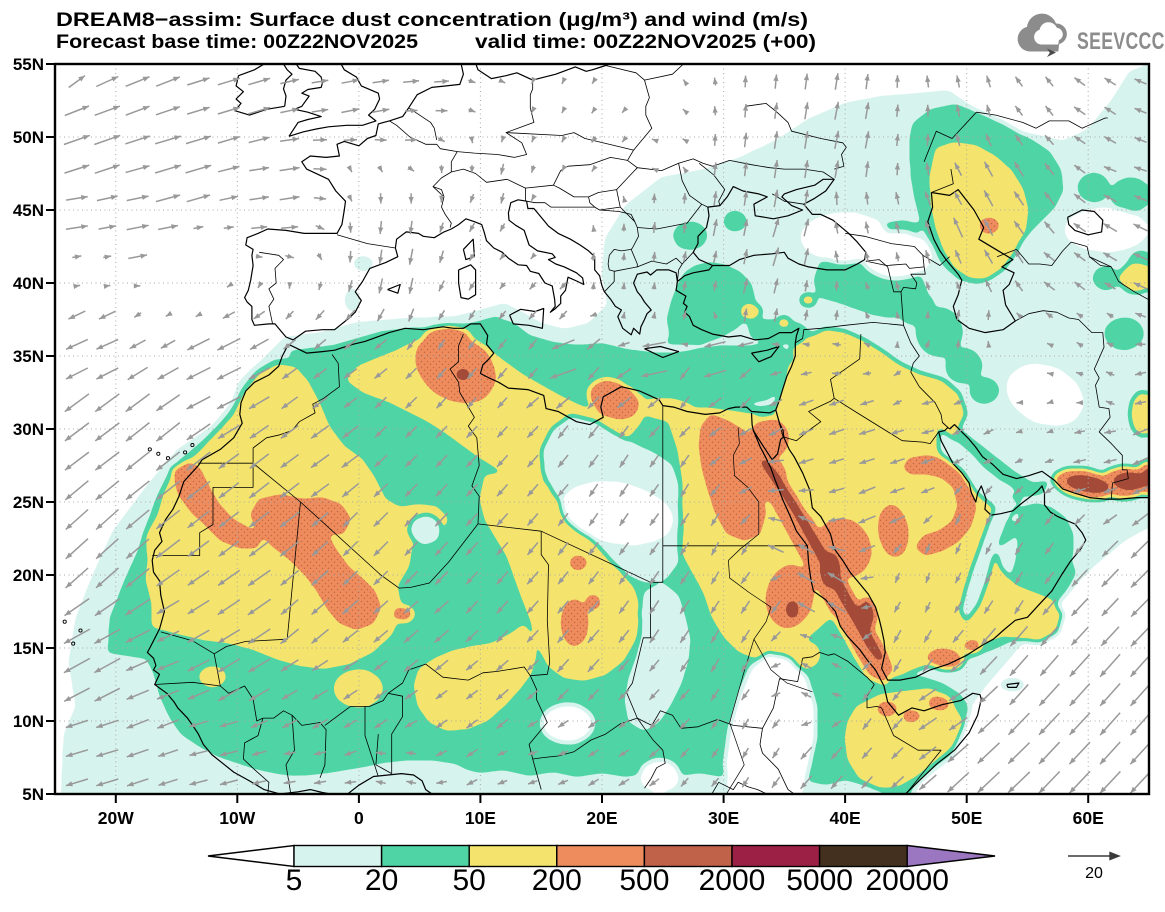 The width and height of the screenshot is (1165, 912). I want to click on svg-text: 5N, so click(33, 794).